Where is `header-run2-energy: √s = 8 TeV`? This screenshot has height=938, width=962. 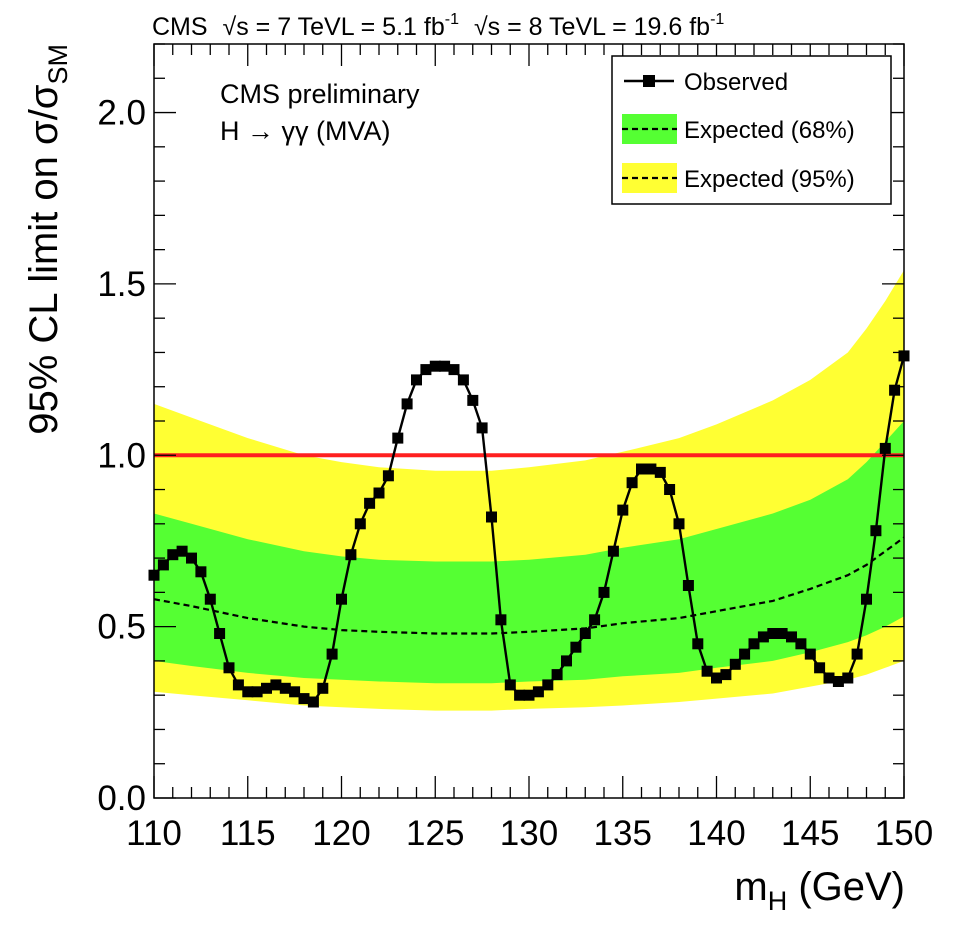 header-run2-energy: √s = 8 TeV is located at coordinates (533, 27).